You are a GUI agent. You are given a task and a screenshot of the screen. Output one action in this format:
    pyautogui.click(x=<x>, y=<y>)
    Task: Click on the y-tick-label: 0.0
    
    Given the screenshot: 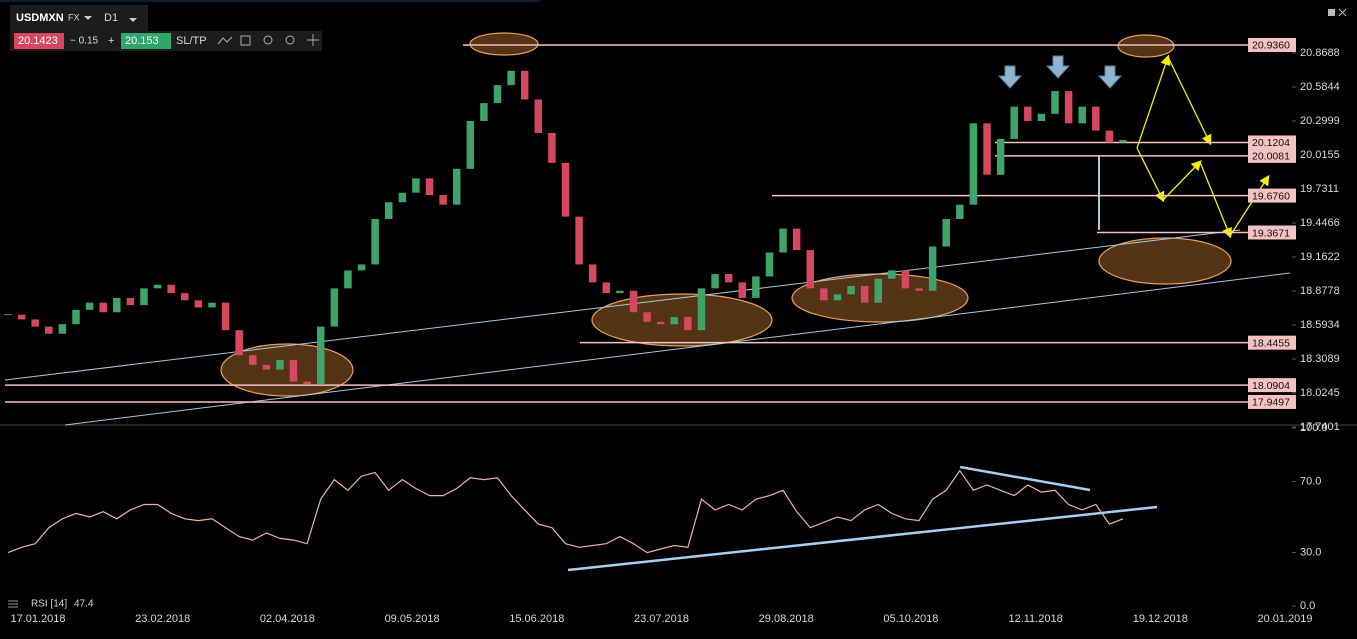 What is the action you would take?
    pyautogui.click(x=1307, y=606)
    